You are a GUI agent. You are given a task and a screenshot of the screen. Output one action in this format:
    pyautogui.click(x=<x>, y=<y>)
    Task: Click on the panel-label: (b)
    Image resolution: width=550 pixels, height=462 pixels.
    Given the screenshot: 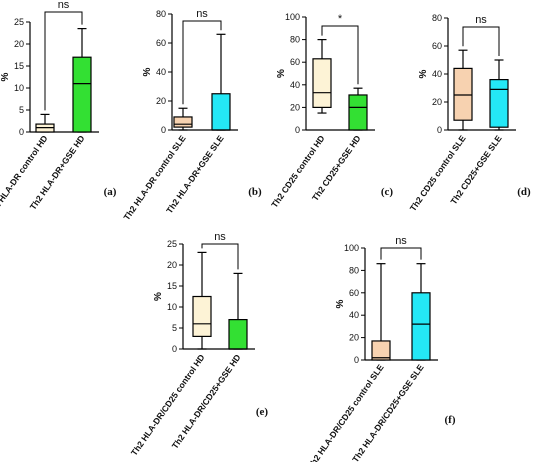 What is the action you would take?
    pyautogui.click(x=255, y=192)
    